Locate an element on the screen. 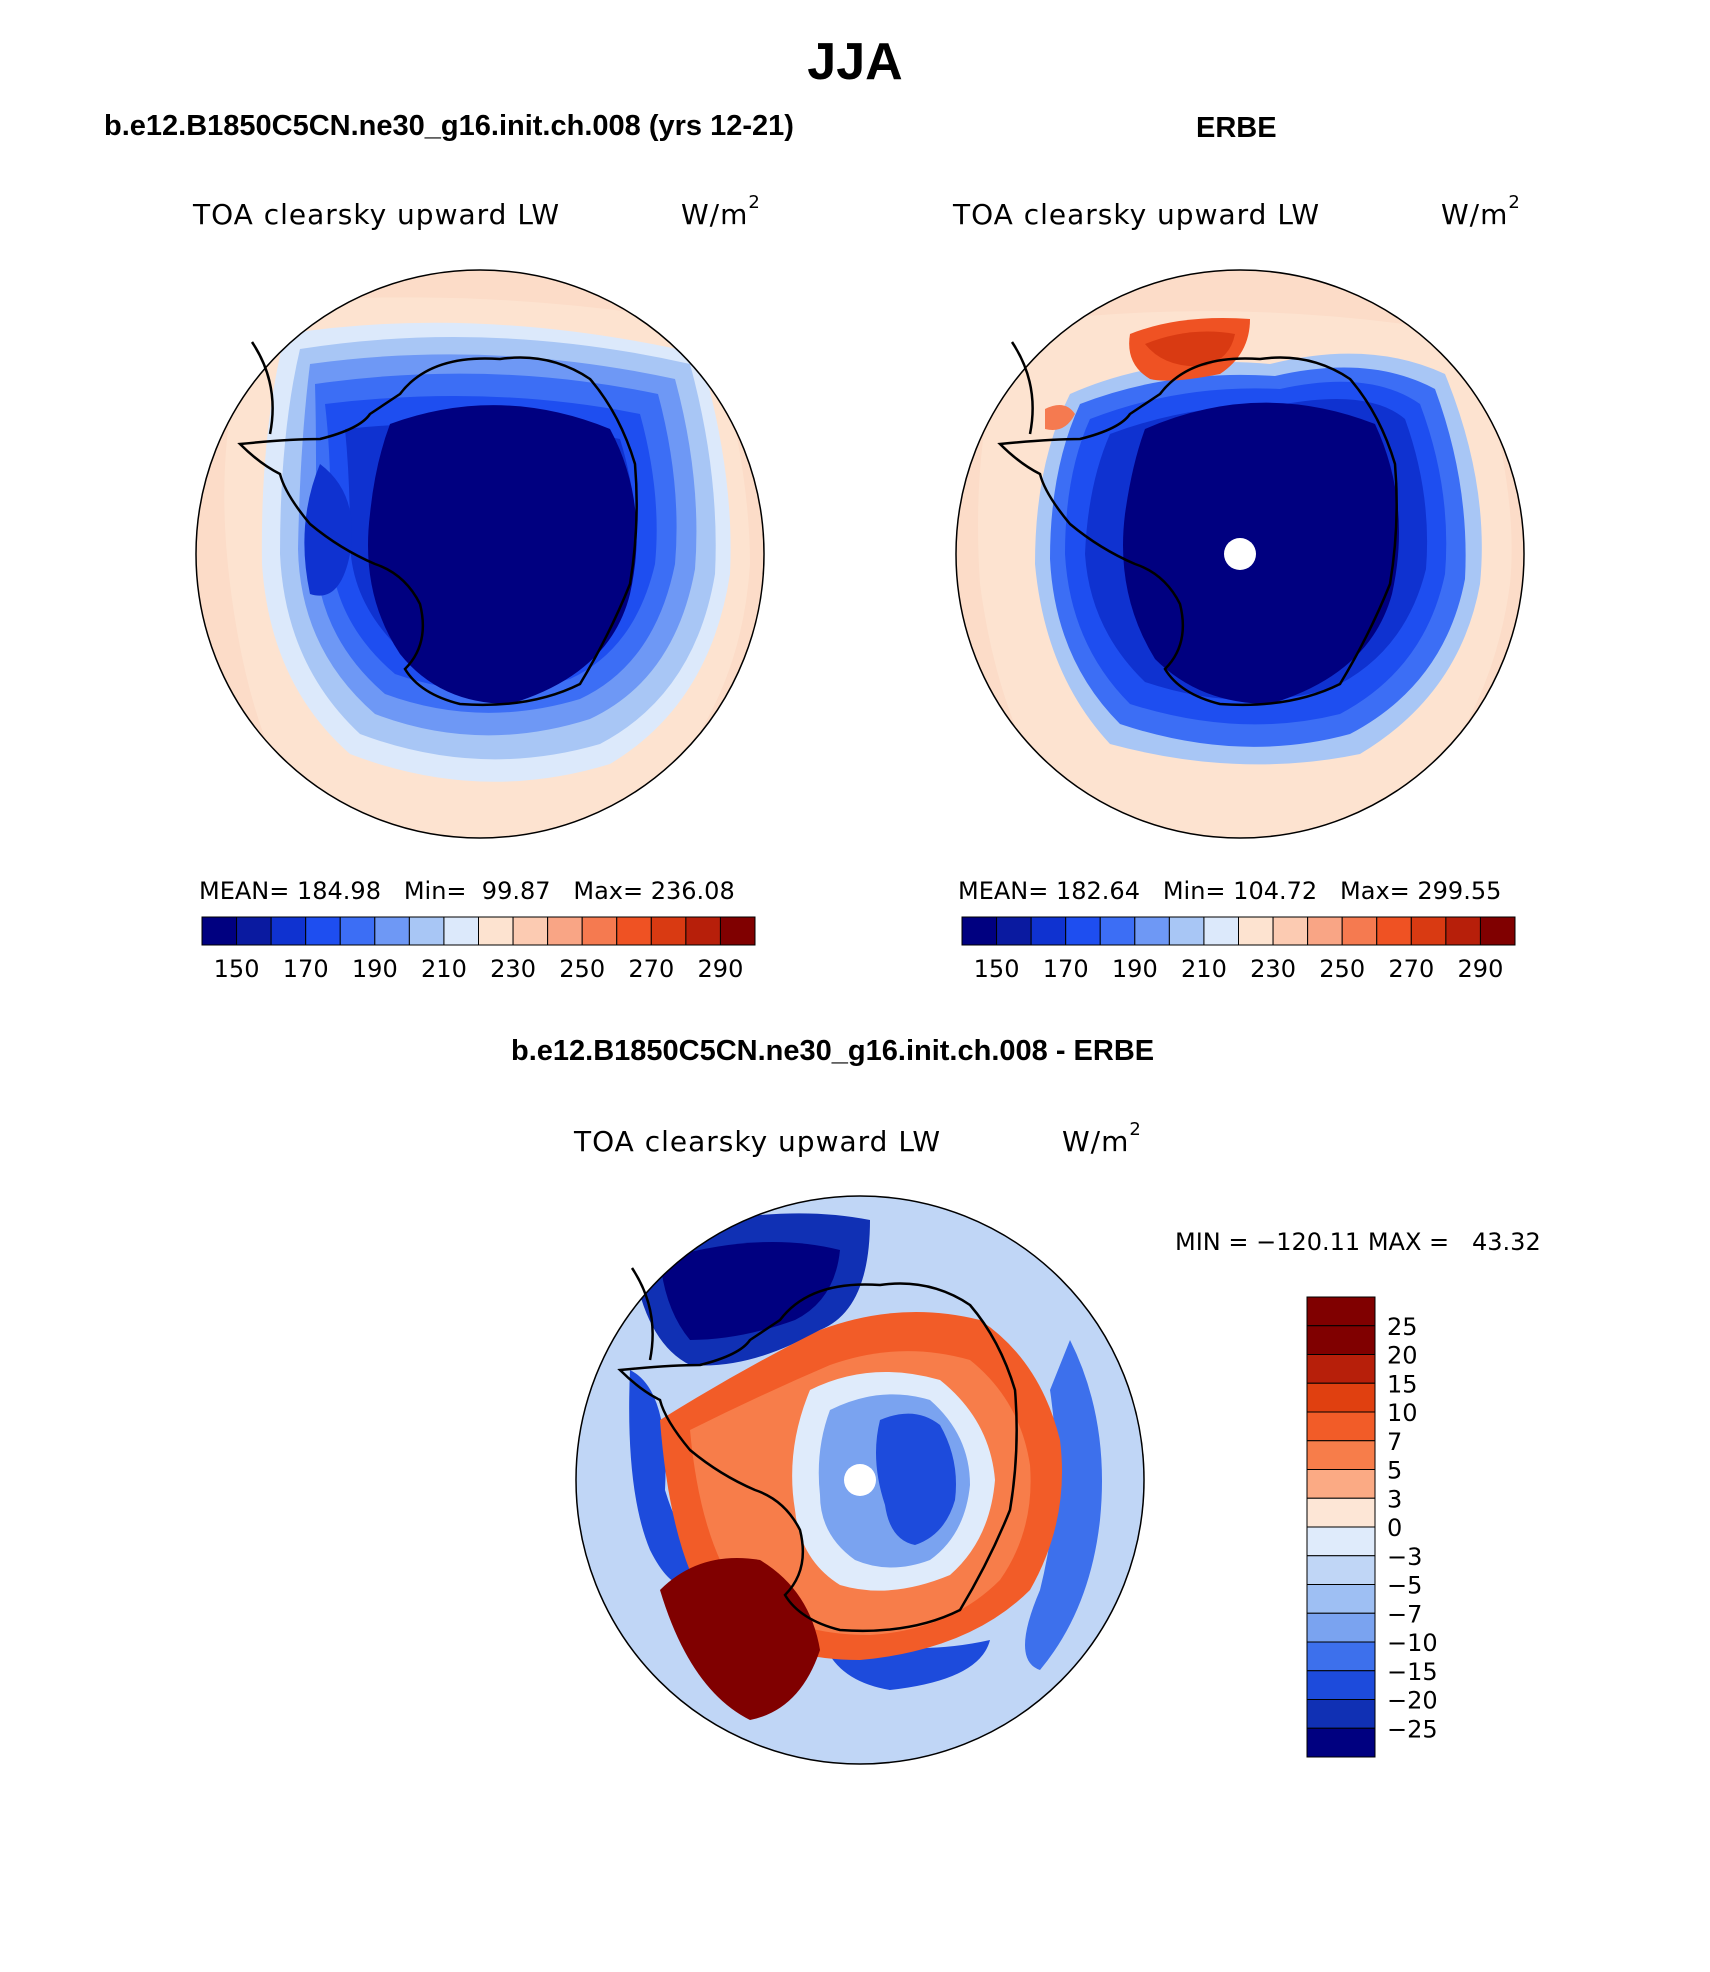  obs-colorbar-tick-label: 190 is located at coordinates (1135, 969).